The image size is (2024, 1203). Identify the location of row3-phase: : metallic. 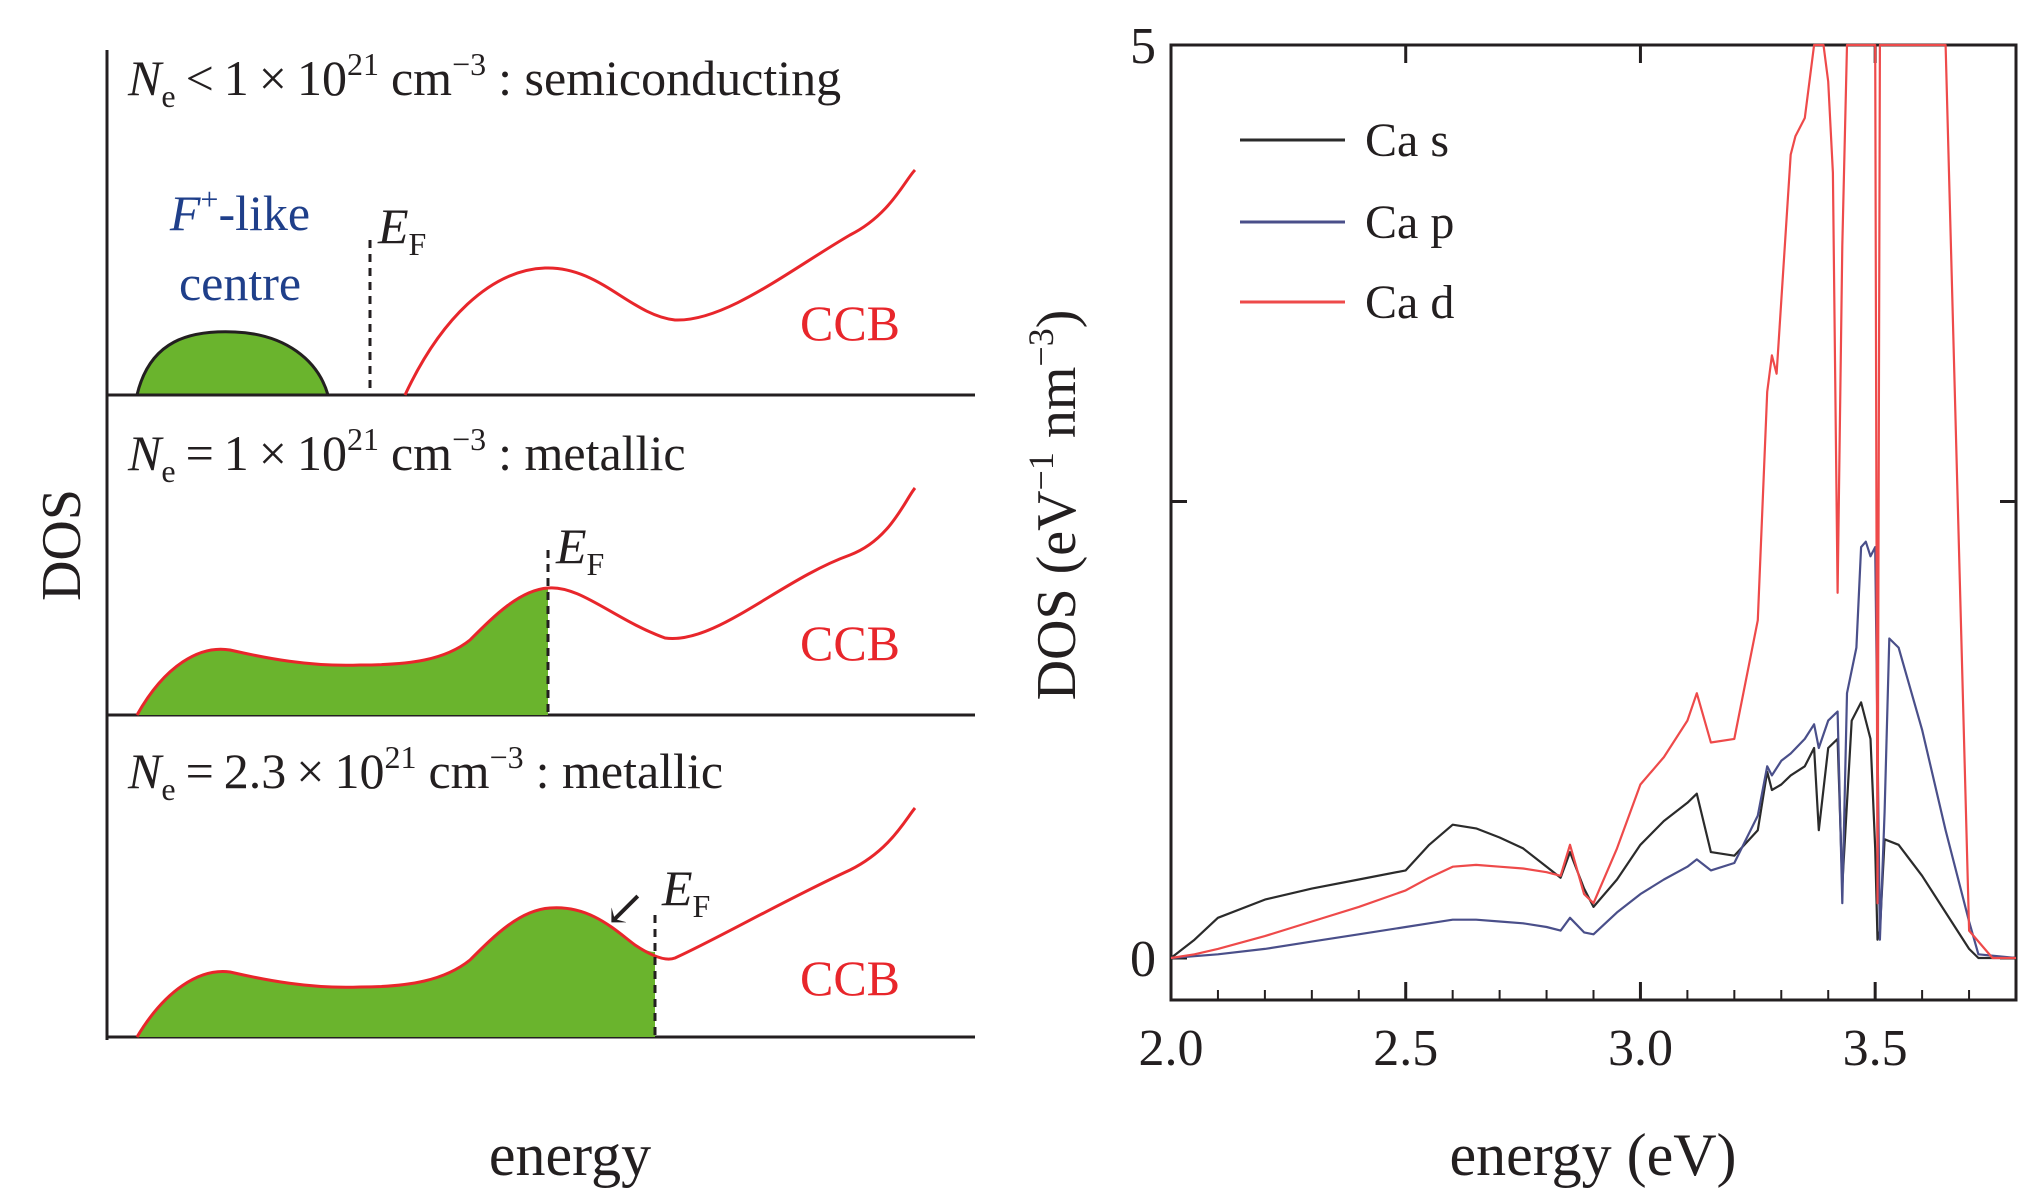
(629, 771).